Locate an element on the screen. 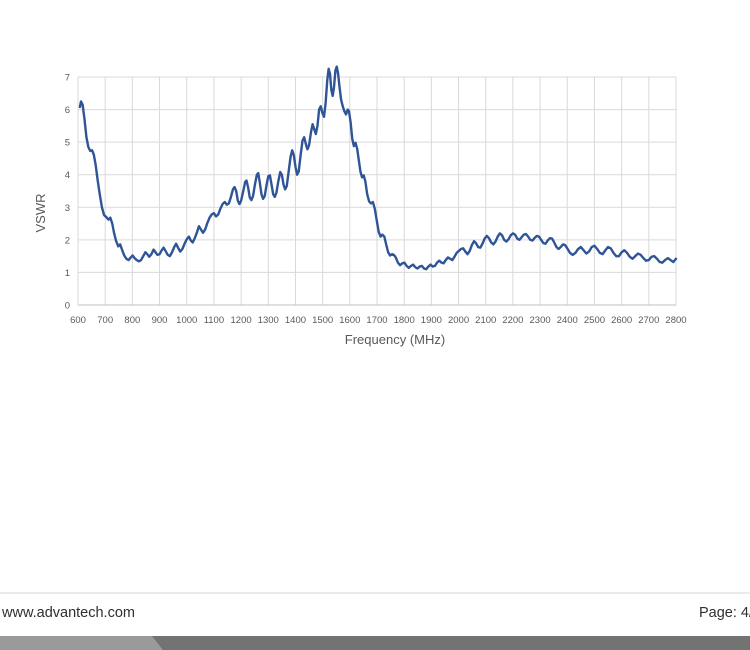 The image size is (750, 650). svg-text: 1 is located at coordinates (67, 273).